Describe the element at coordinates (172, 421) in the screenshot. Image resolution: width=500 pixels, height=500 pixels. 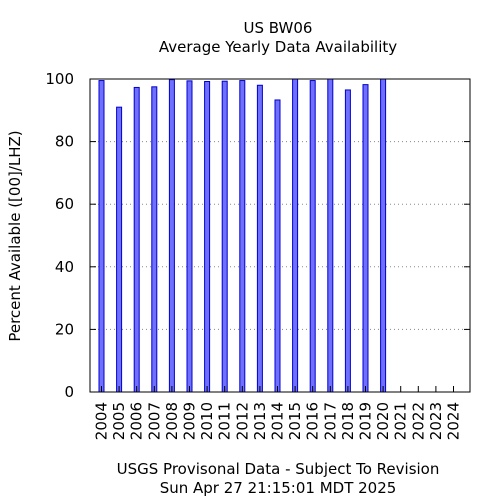
I see `x-tick-label: 2008` at that location.